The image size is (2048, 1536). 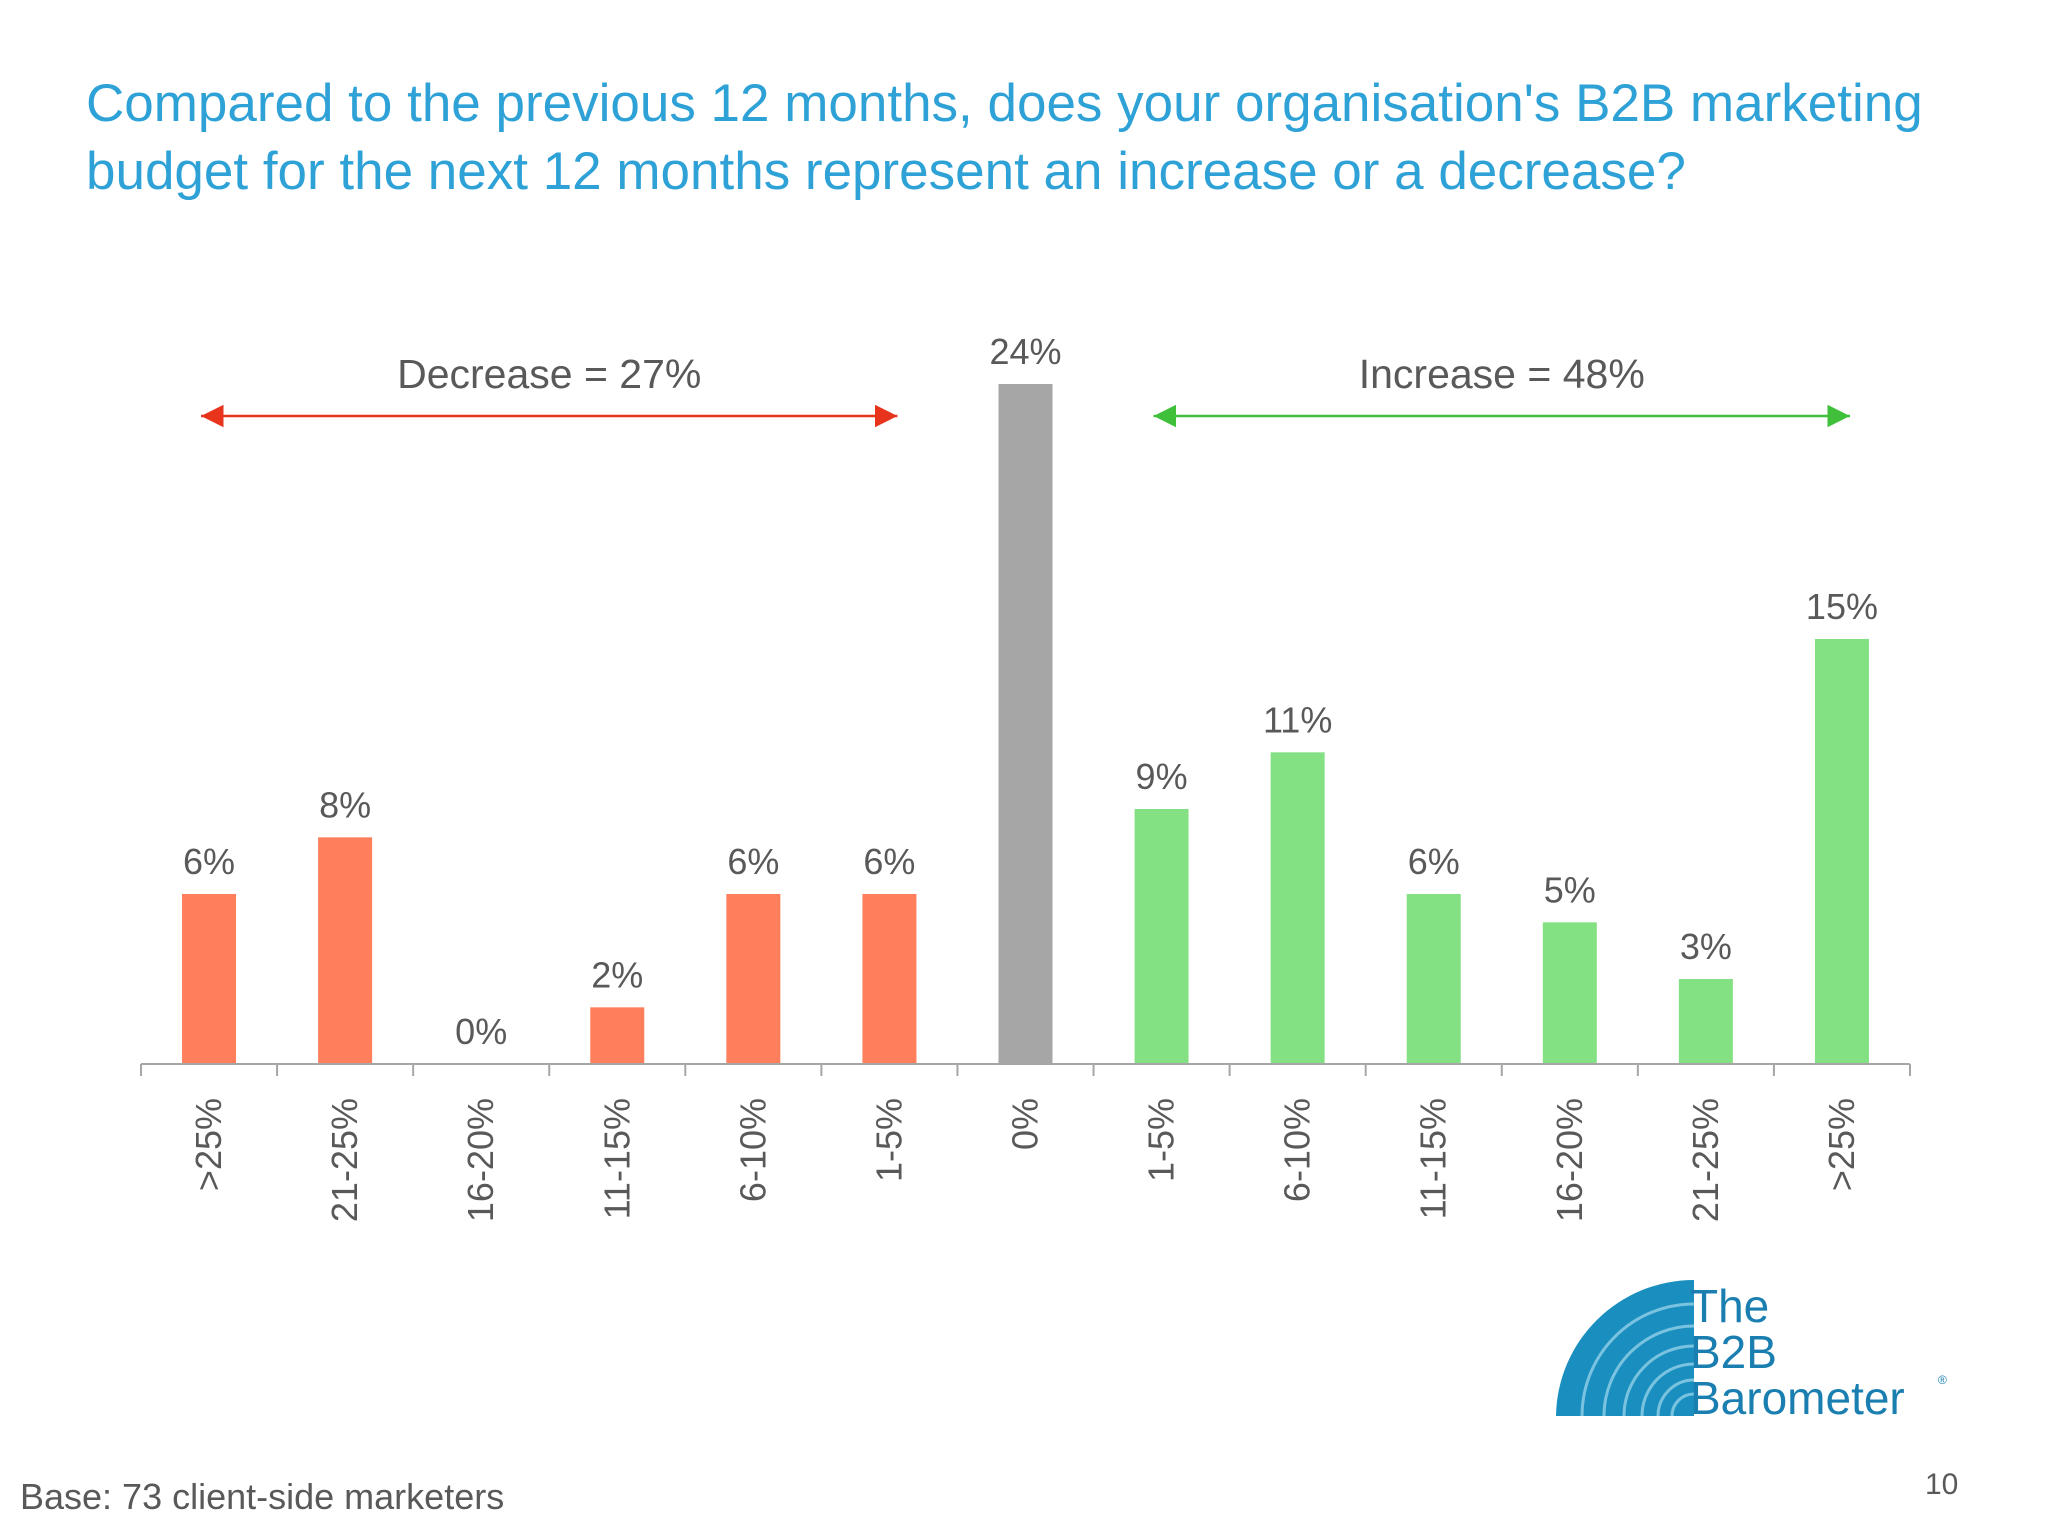 What do you see at coordinates (1729, 1306) in the screenshot?
I see `logo-text-the: The` at bounding box center [1729, 1306].